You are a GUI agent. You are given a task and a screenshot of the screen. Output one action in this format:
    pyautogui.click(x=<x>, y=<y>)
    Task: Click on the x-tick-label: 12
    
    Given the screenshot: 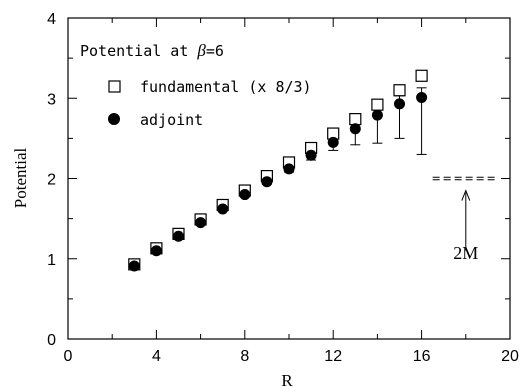 What is the action you would take?
    pyautogui.click(x=333, y=356)
    